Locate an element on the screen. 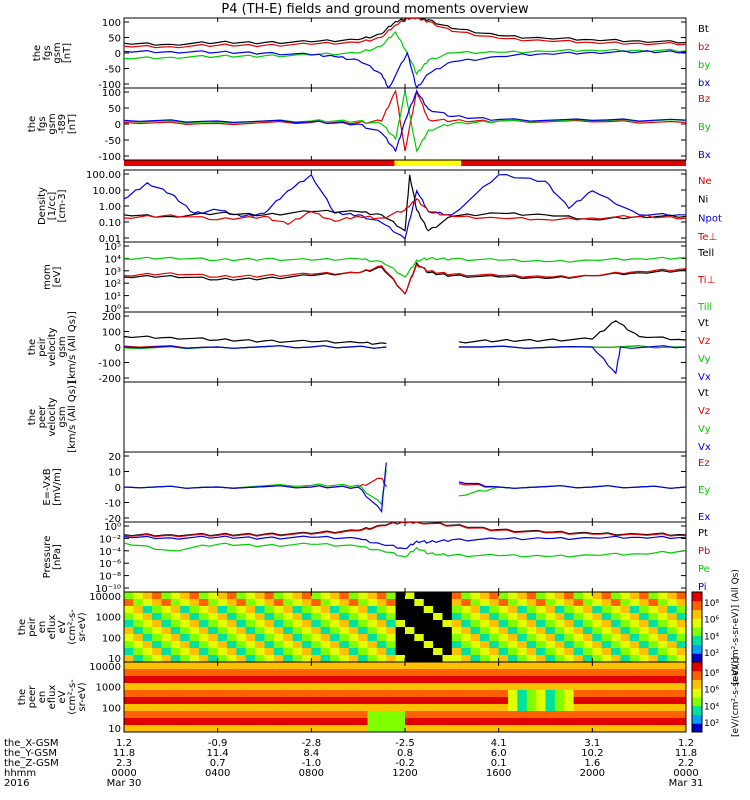 The image size is (750, 800). ytick-label: 0 is located at coordinates (118, 348).